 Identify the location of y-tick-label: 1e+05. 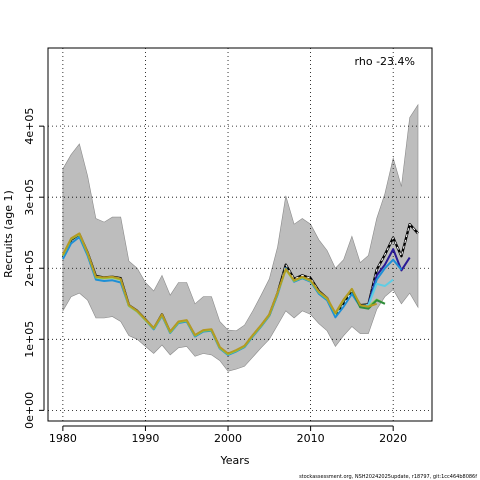
(29, 339).